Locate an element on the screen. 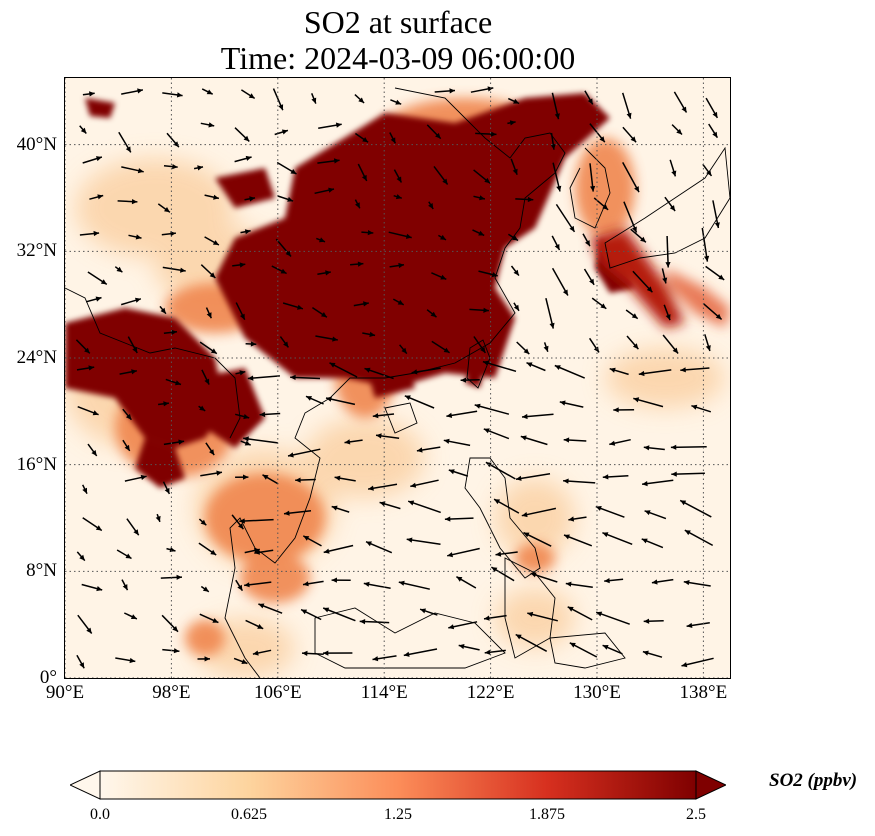 This screenshot has width=875, height=836. longitude-tick-label: 130°E is located at coordinates (597, 692).